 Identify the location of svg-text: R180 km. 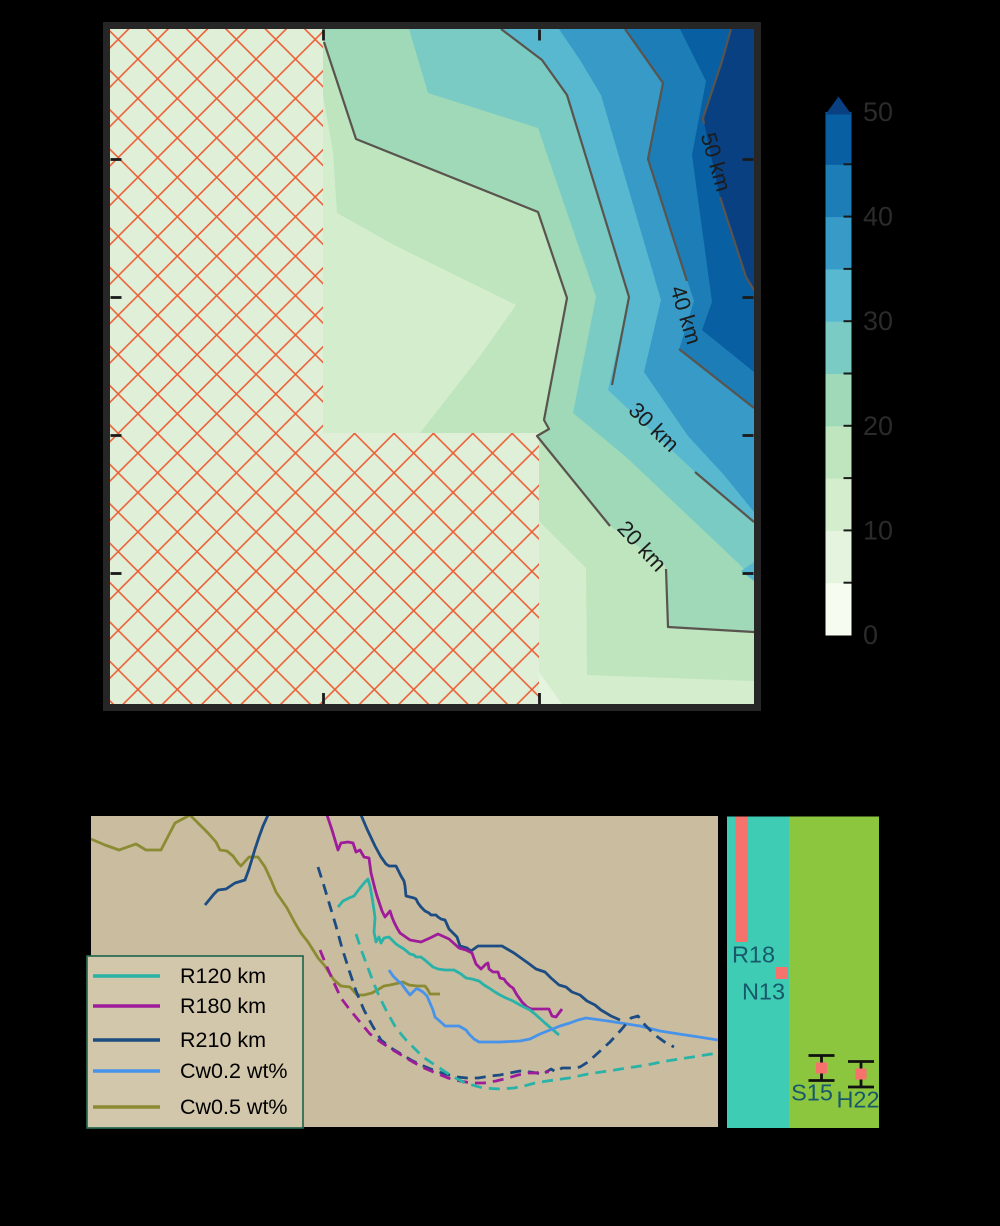
(223, 1006).